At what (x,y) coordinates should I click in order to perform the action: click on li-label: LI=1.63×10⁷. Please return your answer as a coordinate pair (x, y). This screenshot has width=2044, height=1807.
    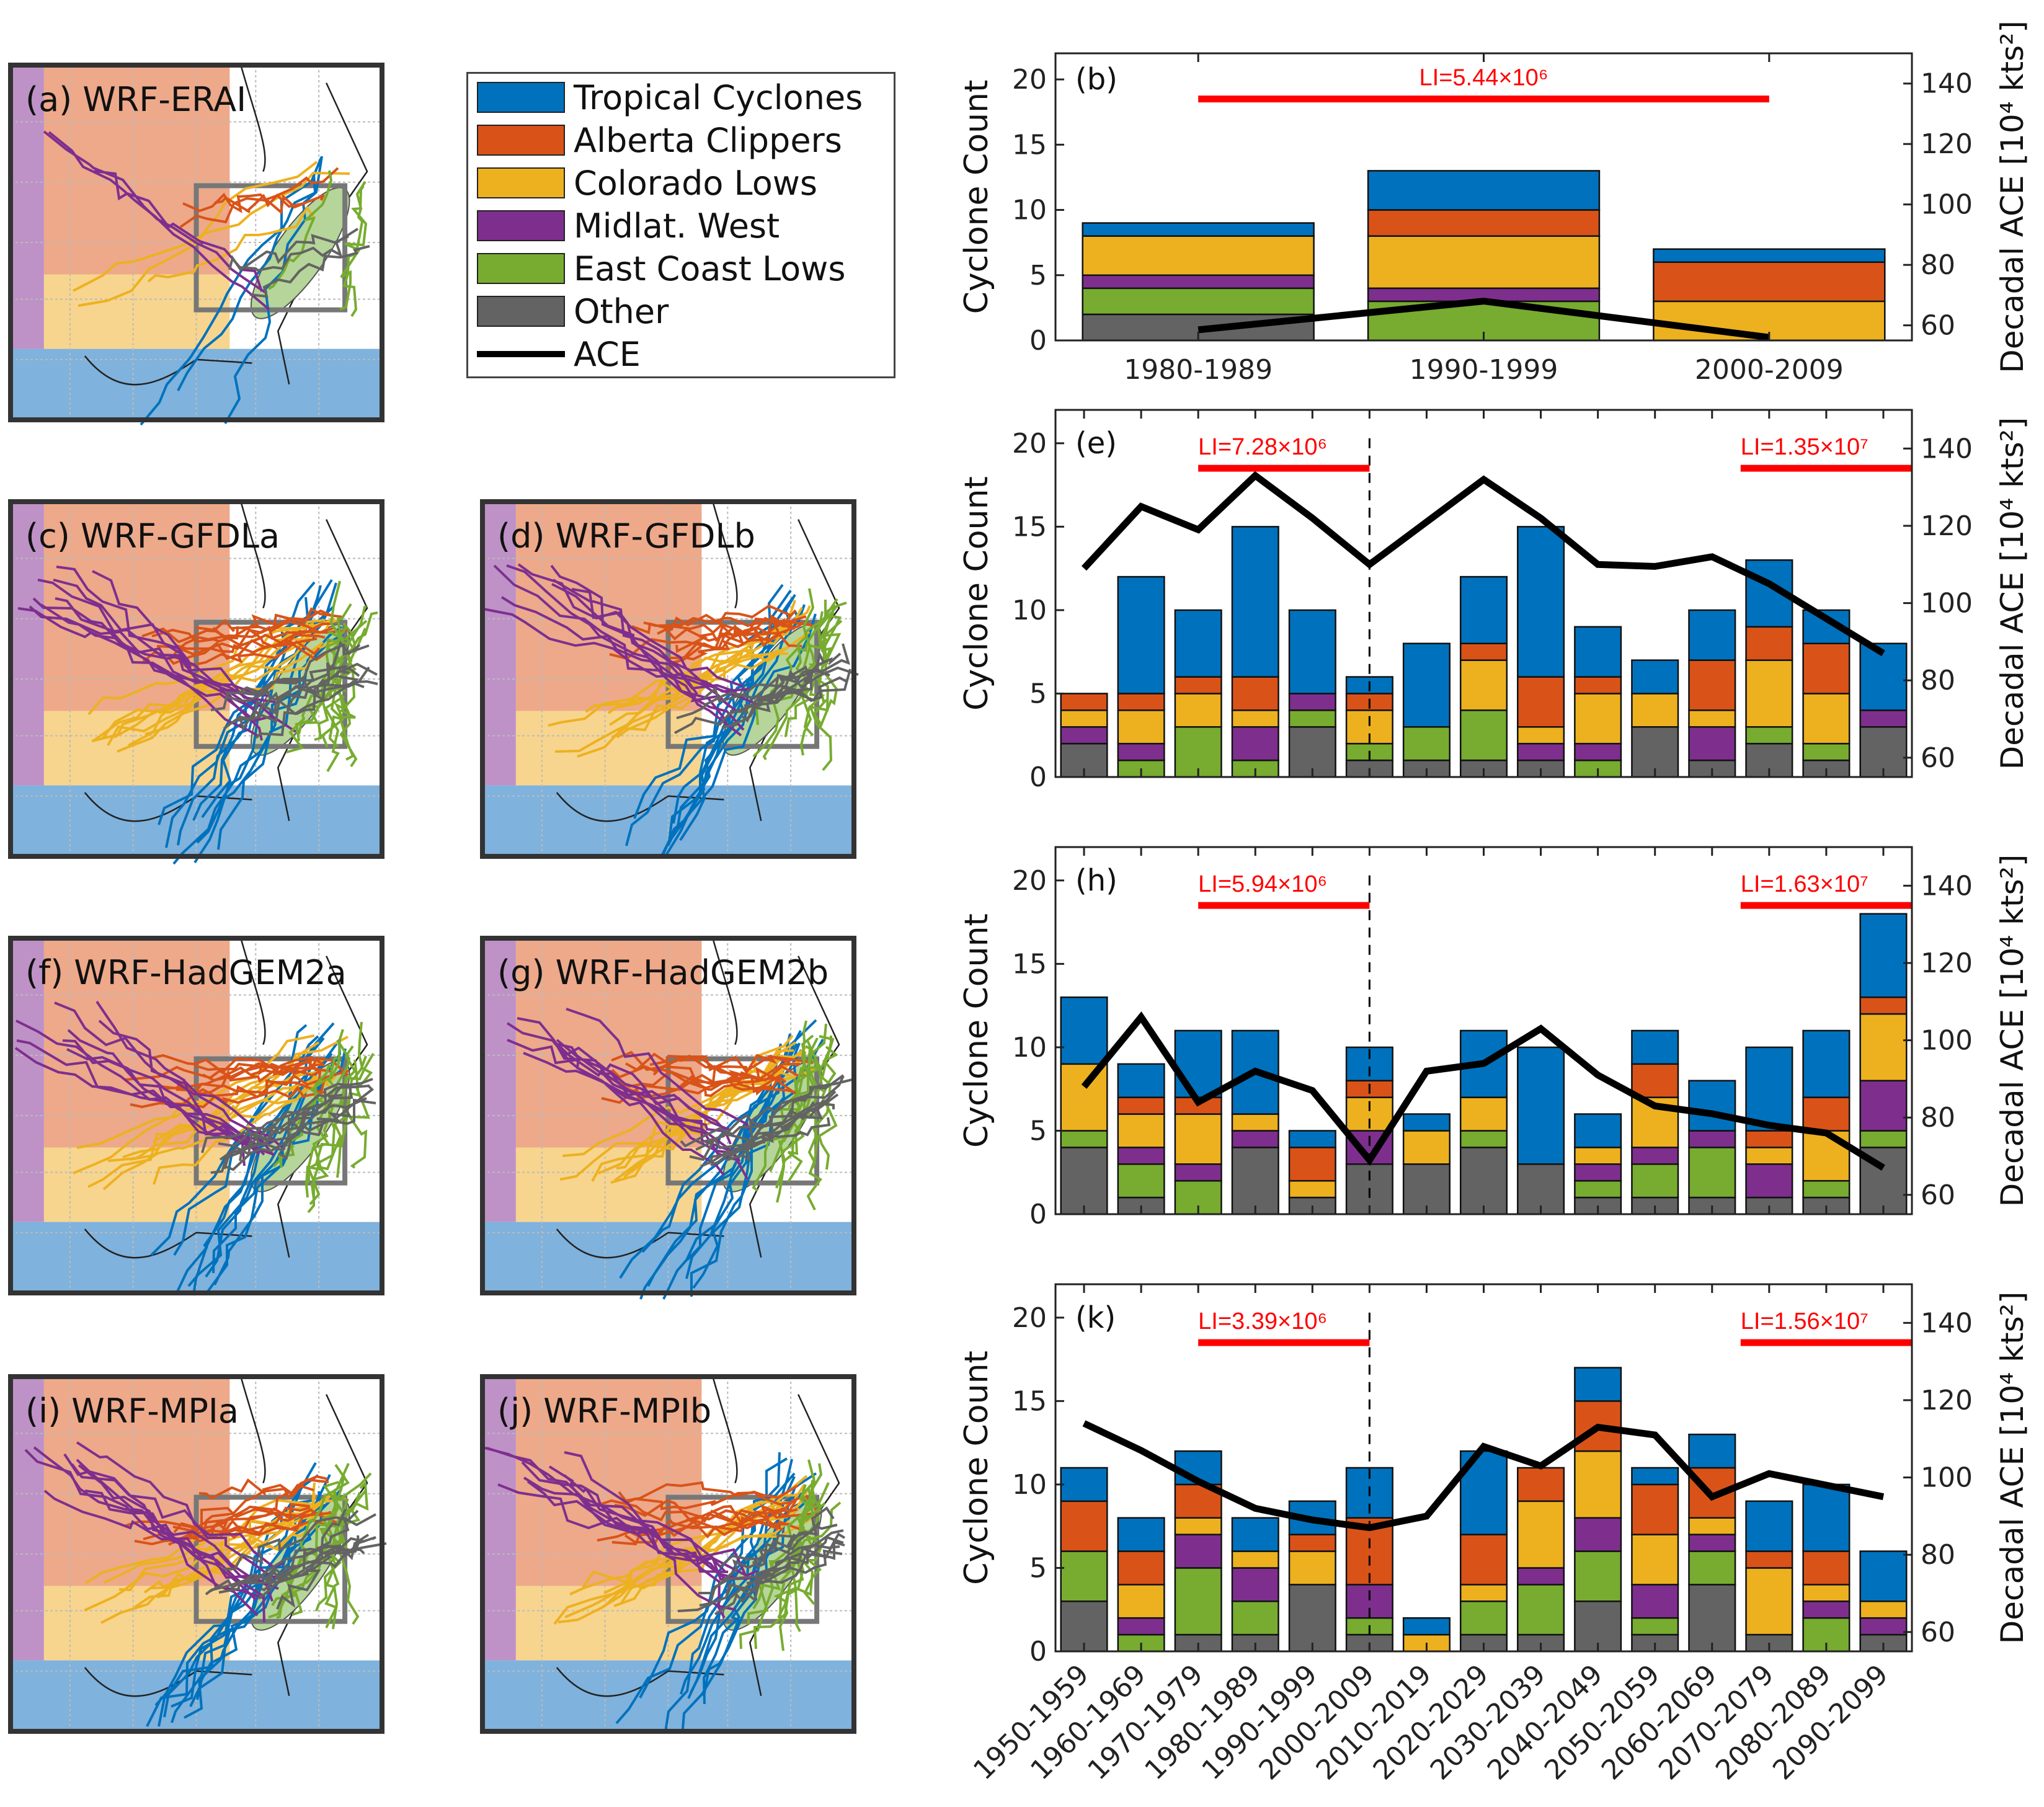
    Looking at the image, I should click on (1804, 884).